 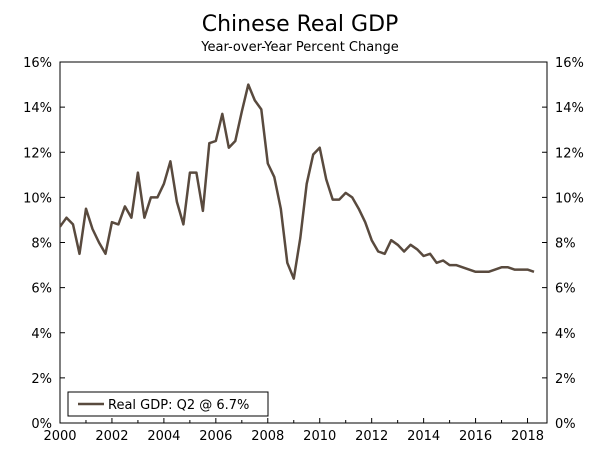 What do you see at coordinates (569, 108) in the screenshot?
I see `y-tick-label-right: 14%` at bounding box center [569, 108].